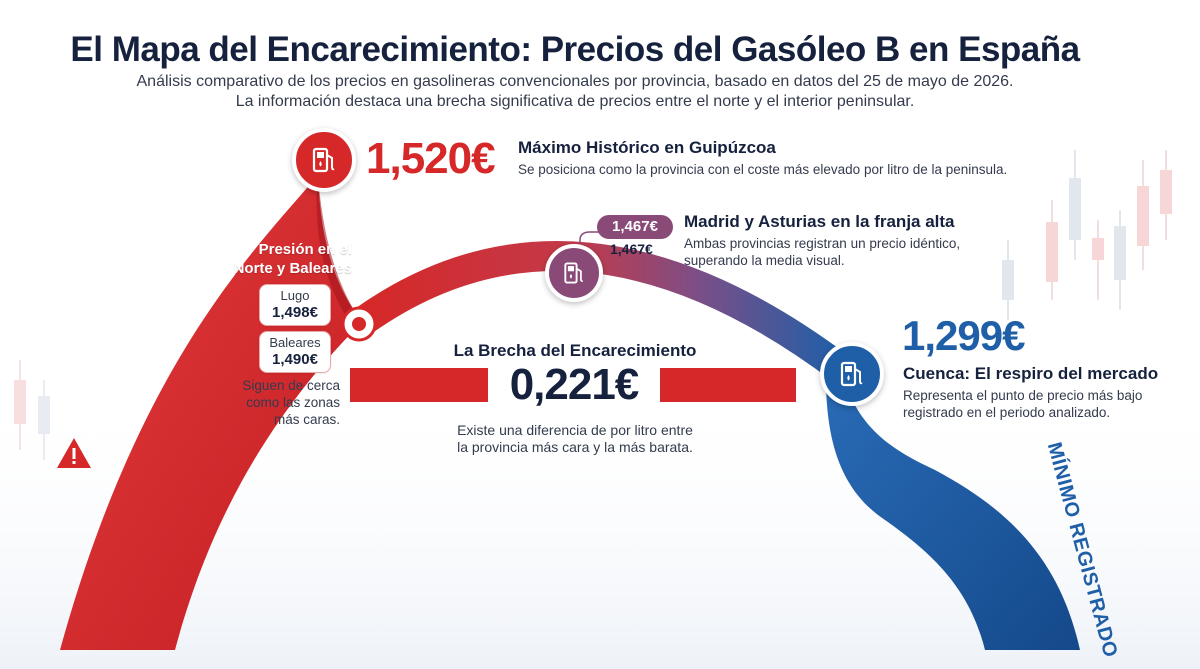 This screenshot has width=1200, height=669. What do you see at coordinates (282, 259) in the screenshot?
I see `north-heading: Presión en el Norte y Baleares` at bounding box center [282, 259].